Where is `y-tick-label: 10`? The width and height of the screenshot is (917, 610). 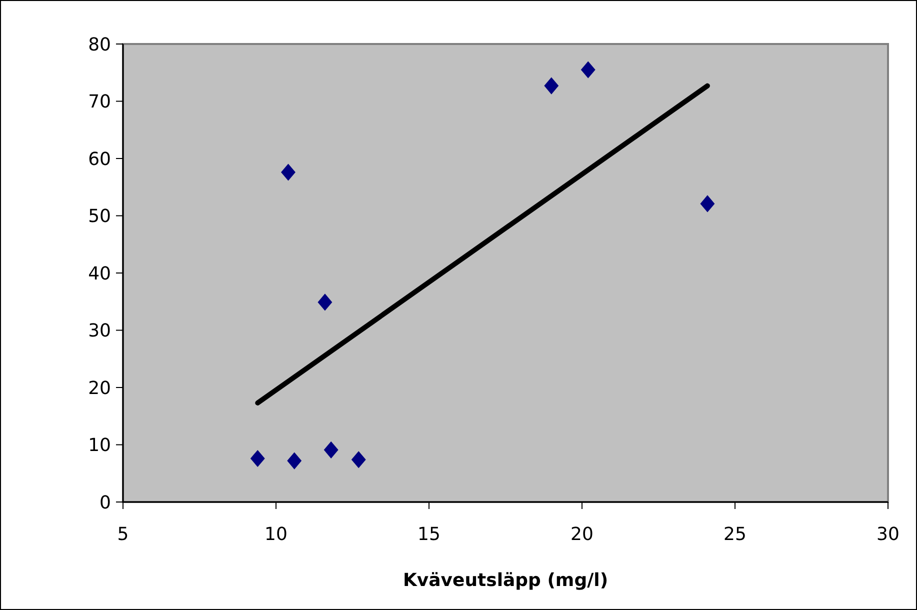 y-tick-label: 10 is located at coordinates (99, 445).